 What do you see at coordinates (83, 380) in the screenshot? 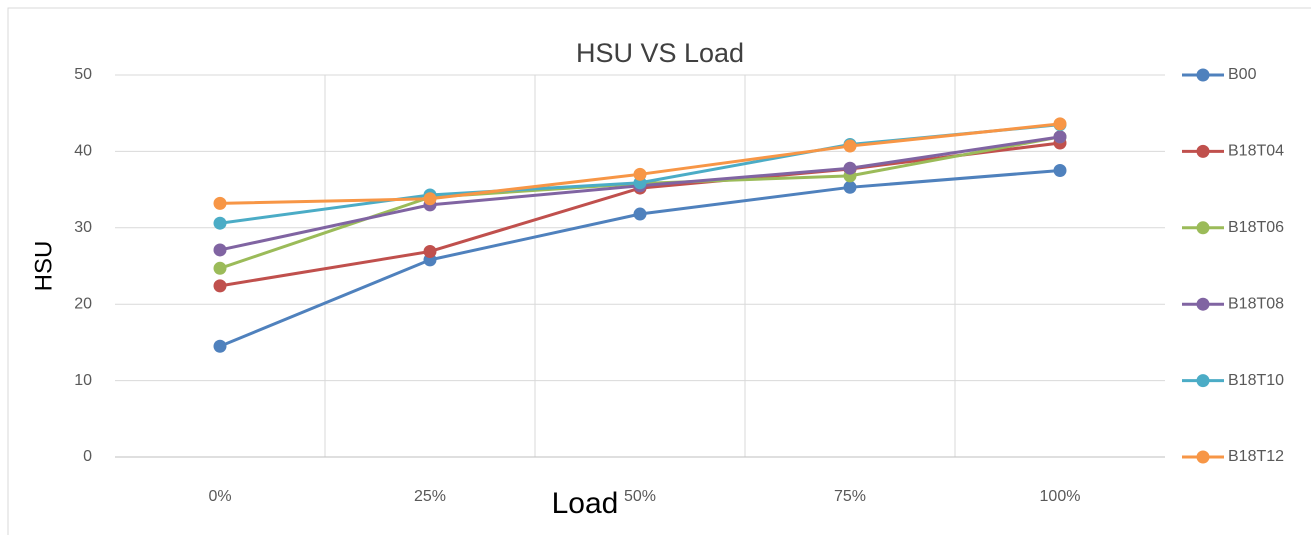
I see `y-tick-label: 10` at bounding box center [83, 380].